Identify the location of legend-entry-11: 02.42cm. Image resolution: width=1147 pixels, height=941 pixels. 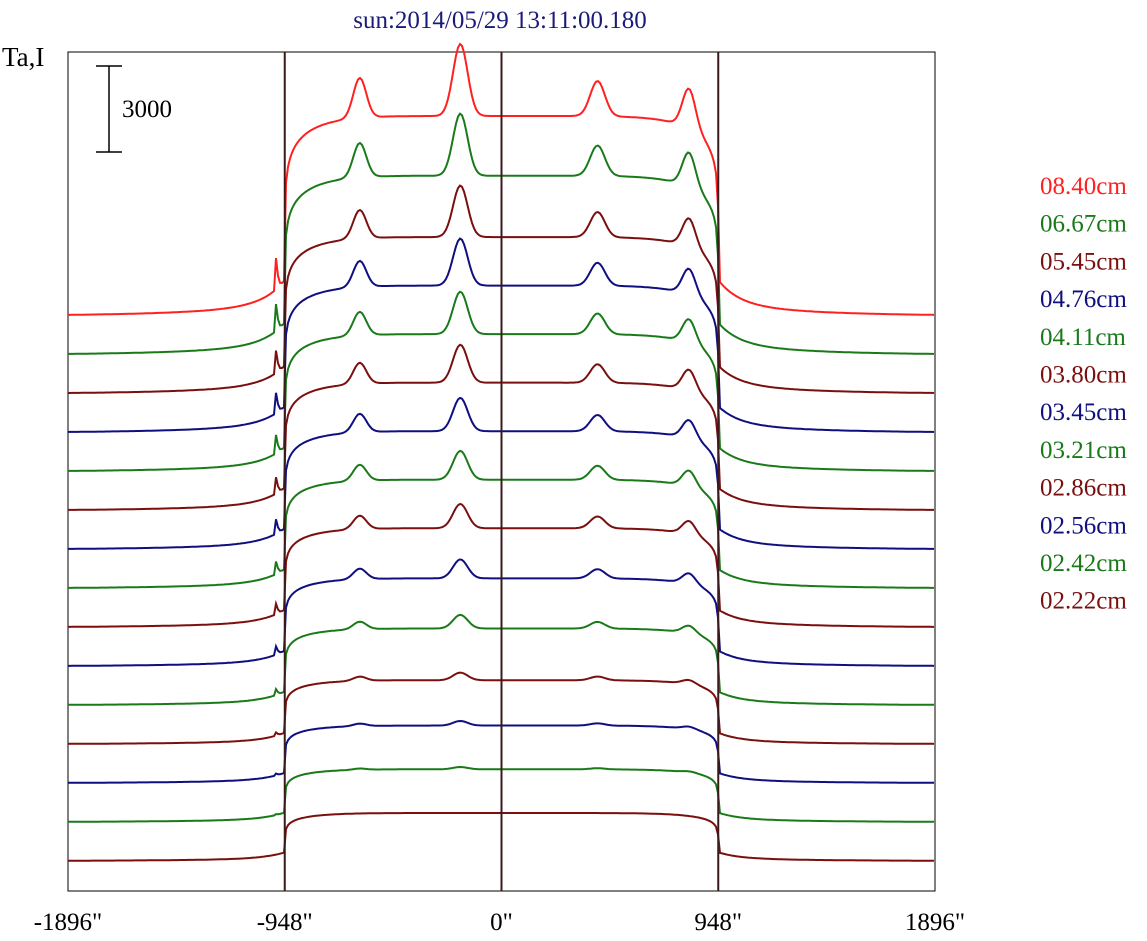
(1083, 563).